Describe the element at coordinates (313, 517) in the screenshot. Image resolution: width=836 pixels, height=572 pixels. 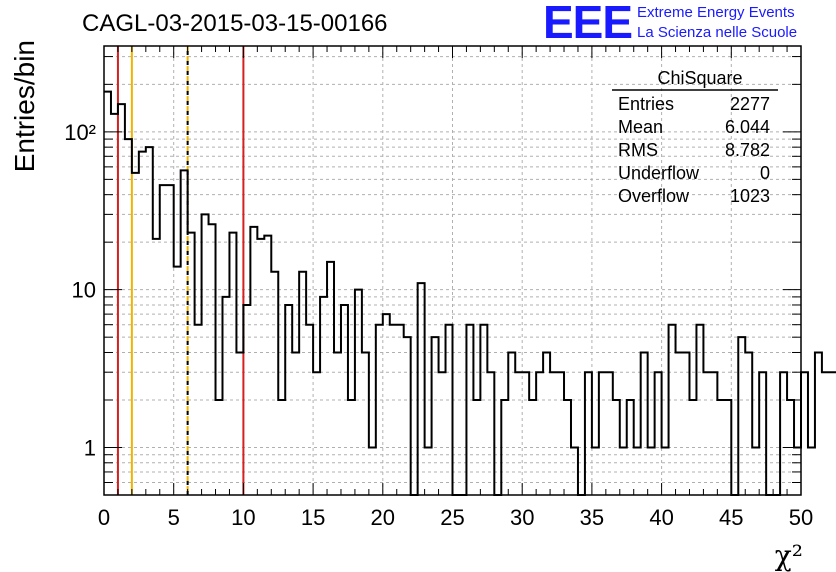
I see `x-tick-label: 15` at that location.